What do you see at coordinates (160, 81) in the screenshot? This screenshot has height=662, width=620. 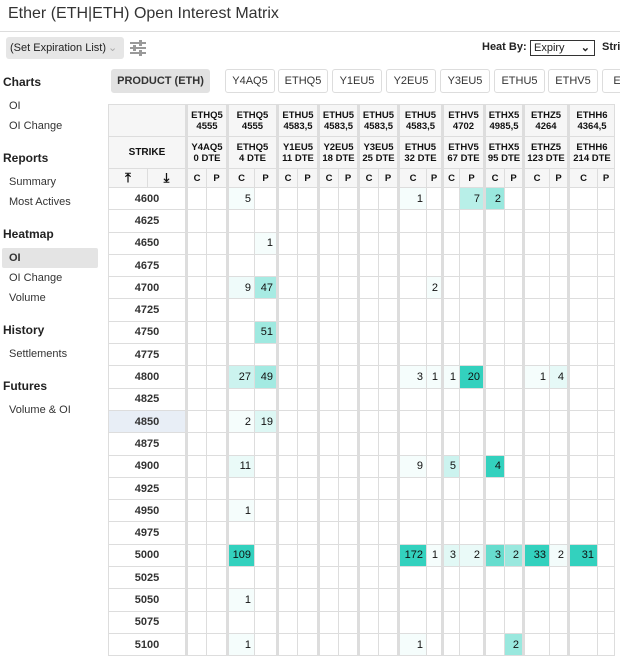 I see `tab-product-eth-: PRODUCT (ETH)` at bounding box center [160, 81].